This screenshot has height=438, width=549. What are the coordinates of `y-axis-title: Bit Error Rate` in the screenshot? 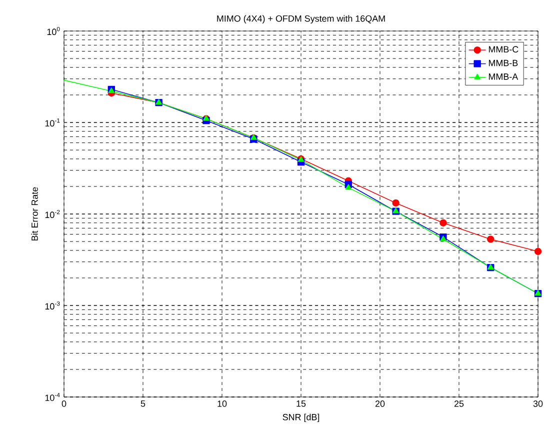 It's located at (34, 213).